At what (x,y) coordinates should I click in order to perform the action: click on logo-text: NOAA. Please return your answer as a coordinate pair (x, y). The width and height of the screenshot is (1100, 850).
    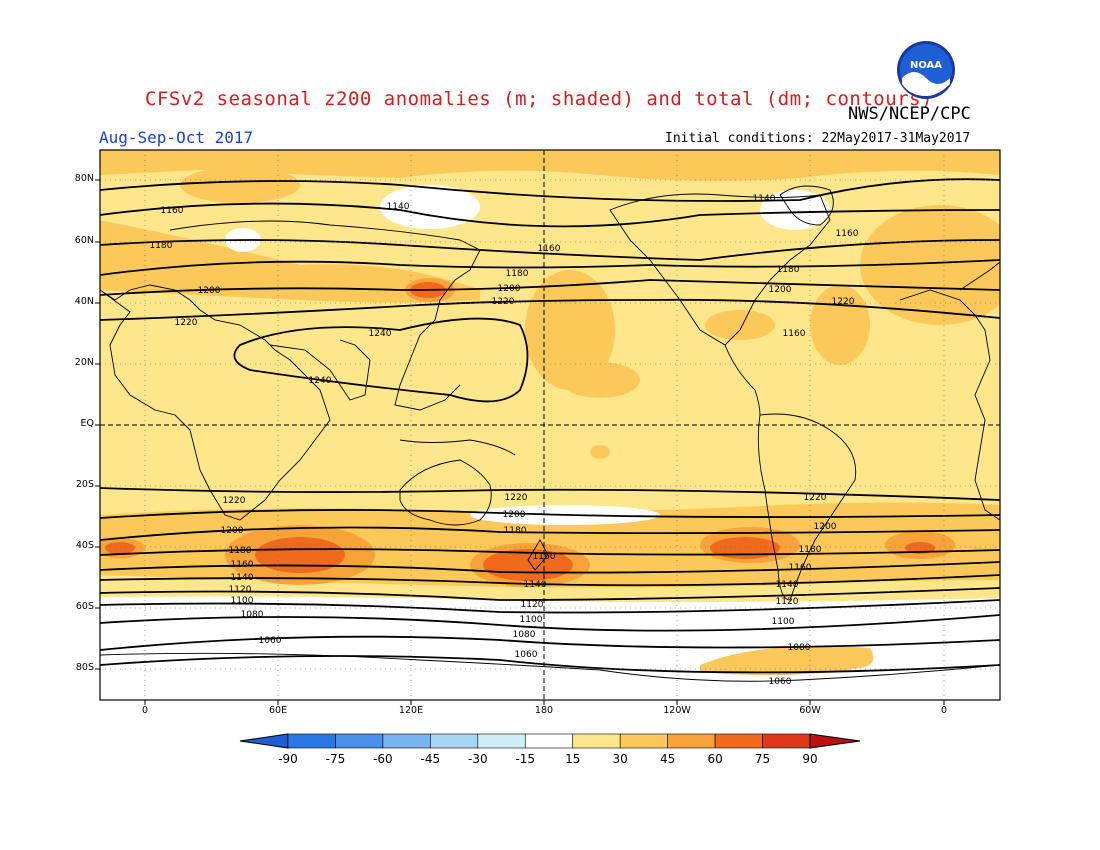
    Looking at the image, I should click on (926, 65).